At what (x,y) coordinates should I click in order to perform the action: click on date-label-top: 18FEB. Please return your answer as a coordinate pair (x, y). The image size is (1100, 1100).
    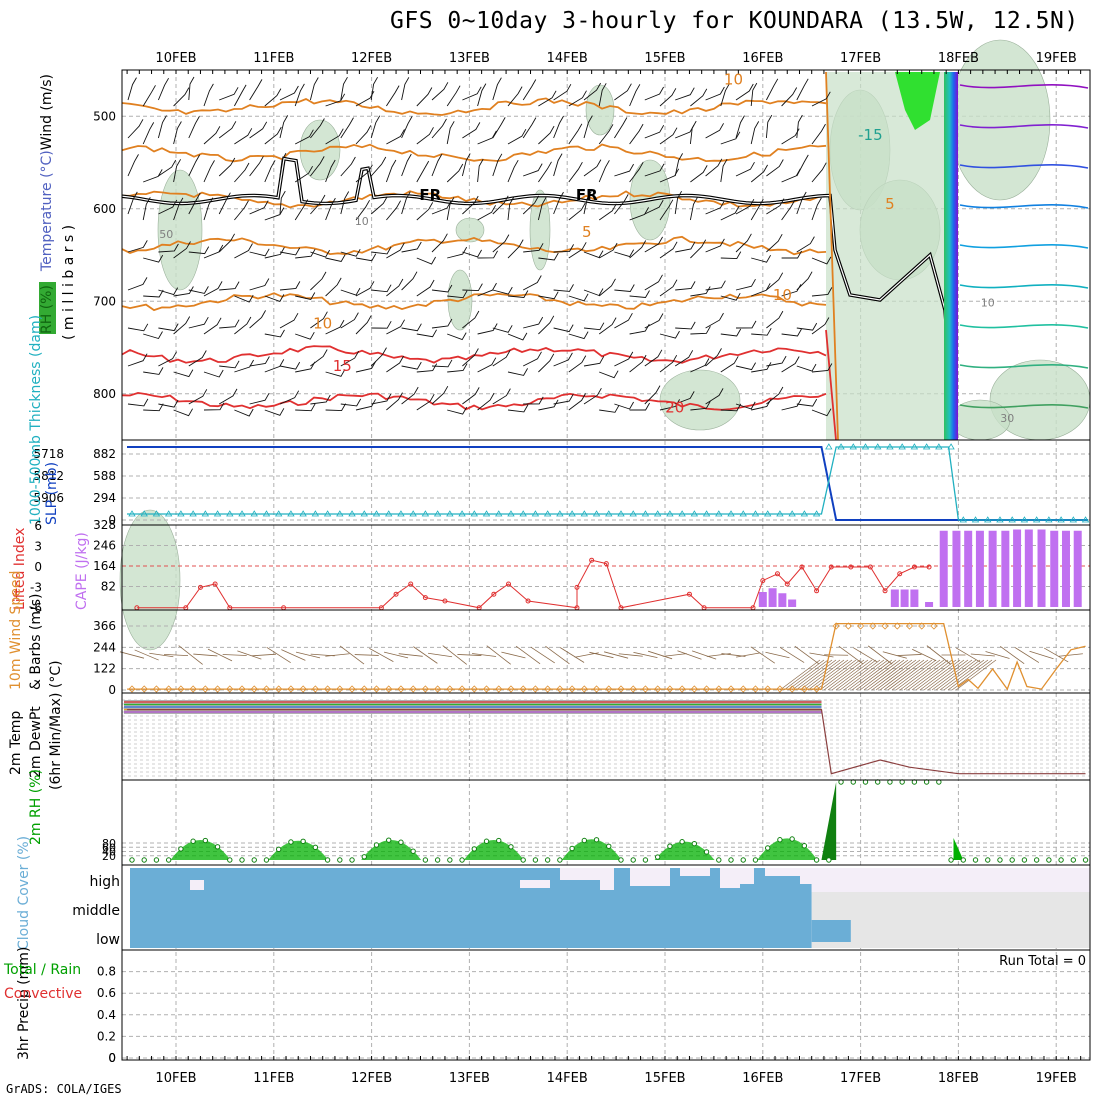
    Looking at the image, I should click on (958, 58).